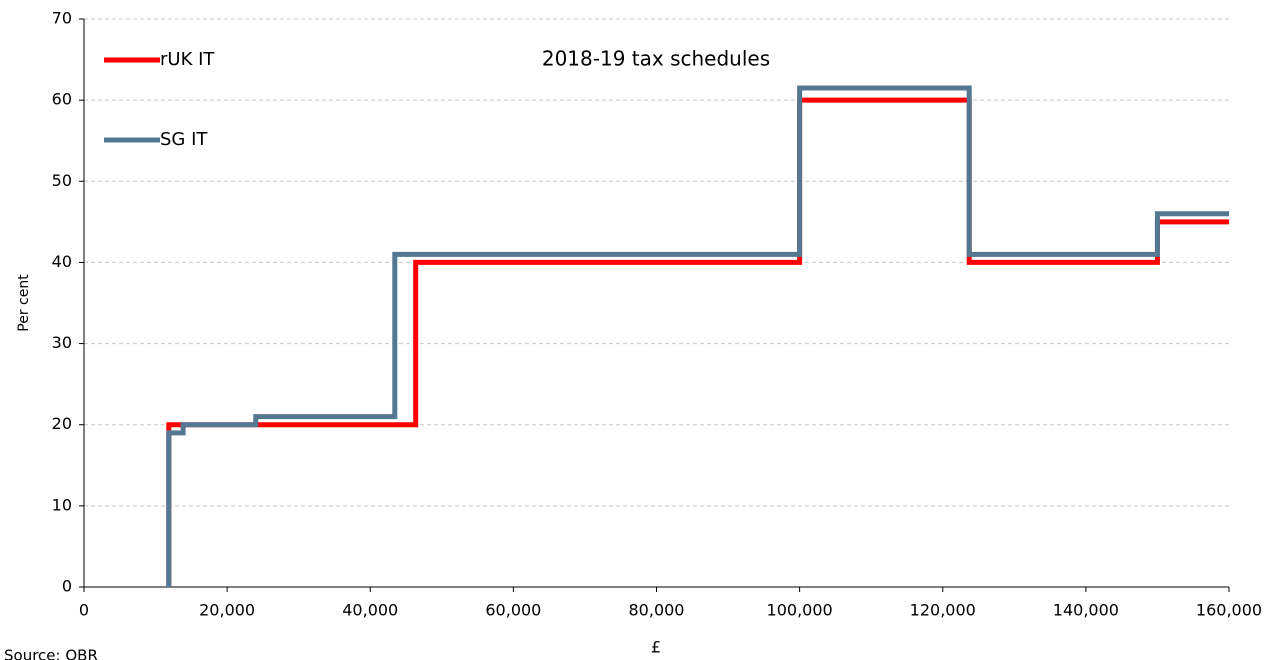  Describe the element at coordinates (184, 139) in the screenshot. I see `legend-label: SG IT` at that location.